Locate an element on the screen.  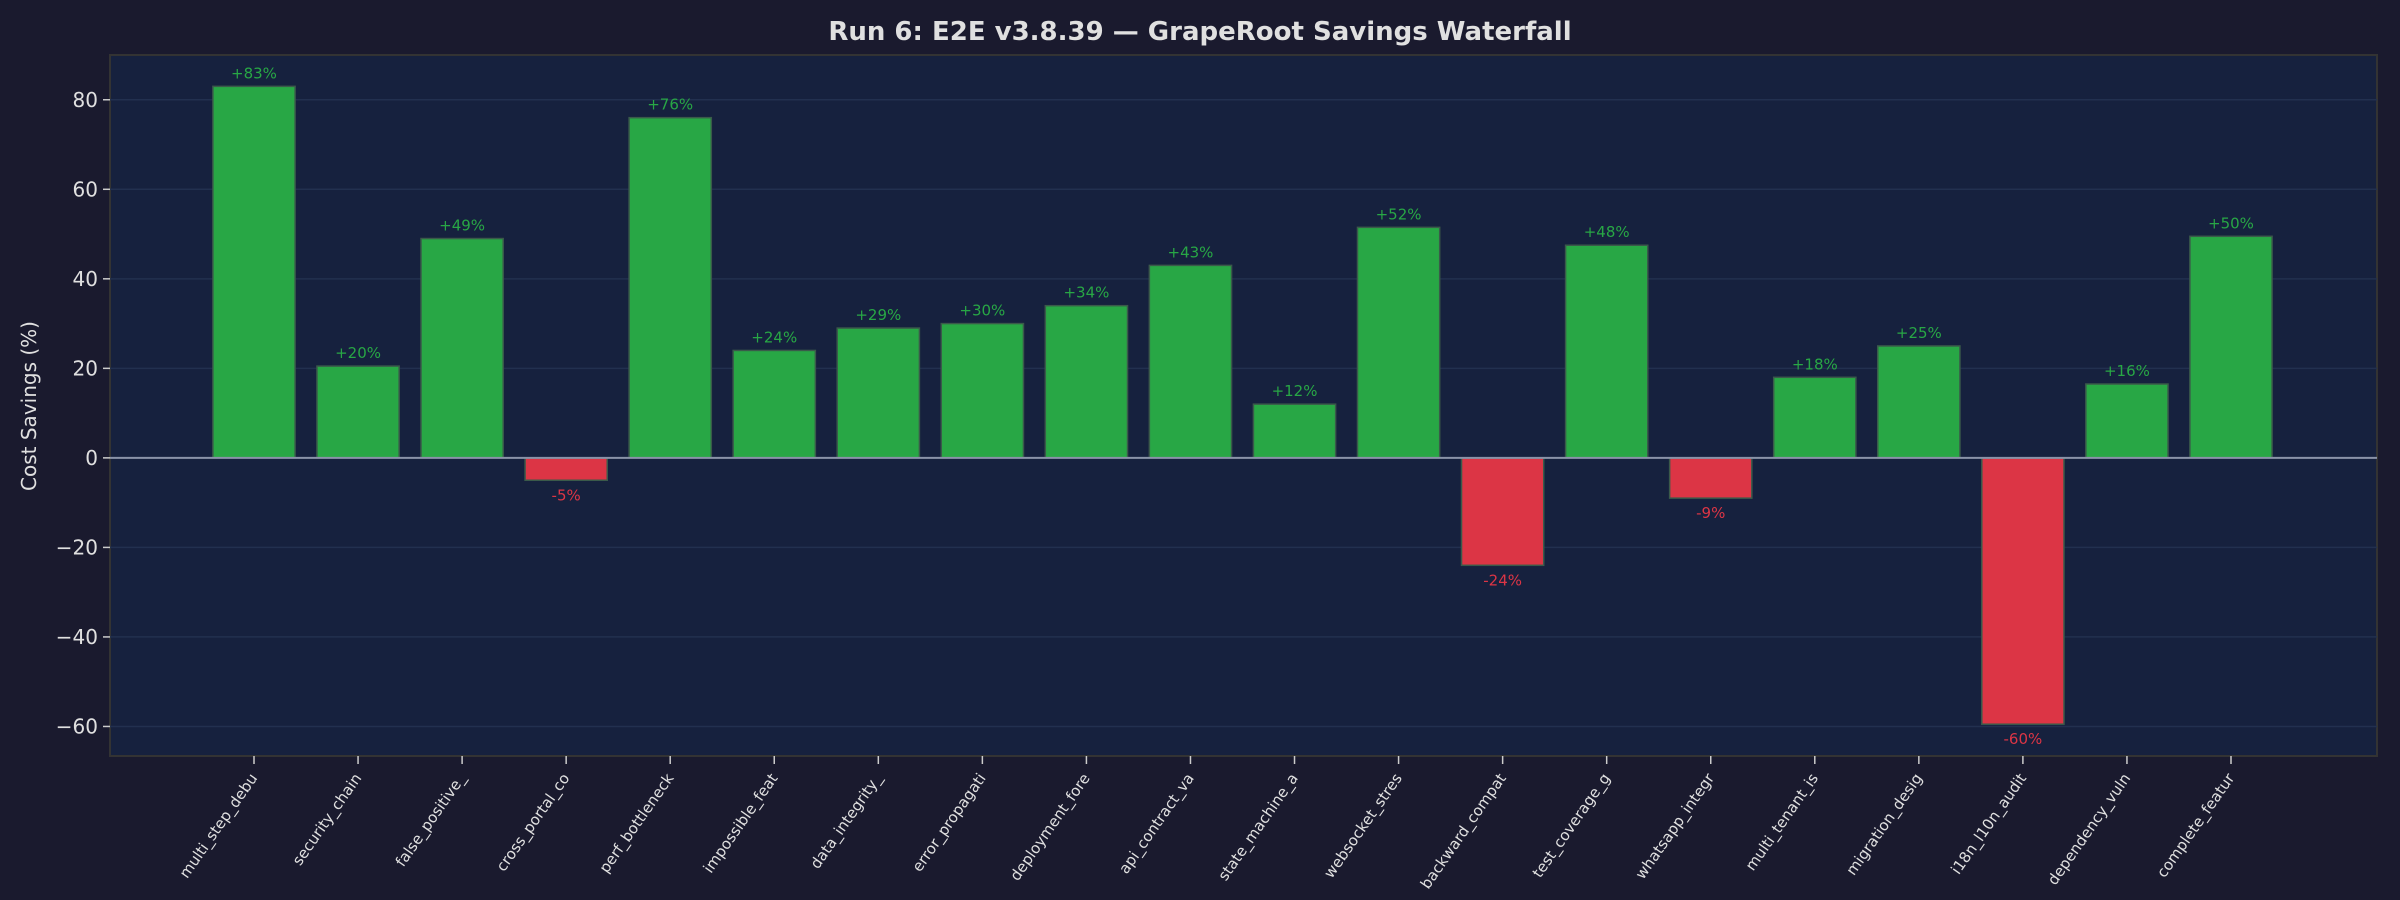
y-tick-label: 20 is located at coordinates (85, 368).